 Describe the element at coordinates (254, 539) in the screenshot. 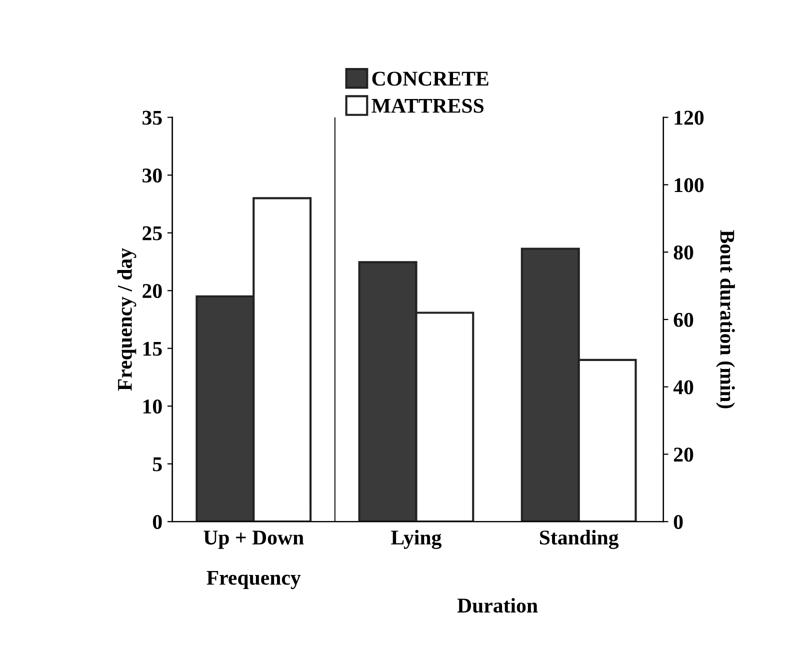

I see `x-tick-label: Up + Down` at that location.